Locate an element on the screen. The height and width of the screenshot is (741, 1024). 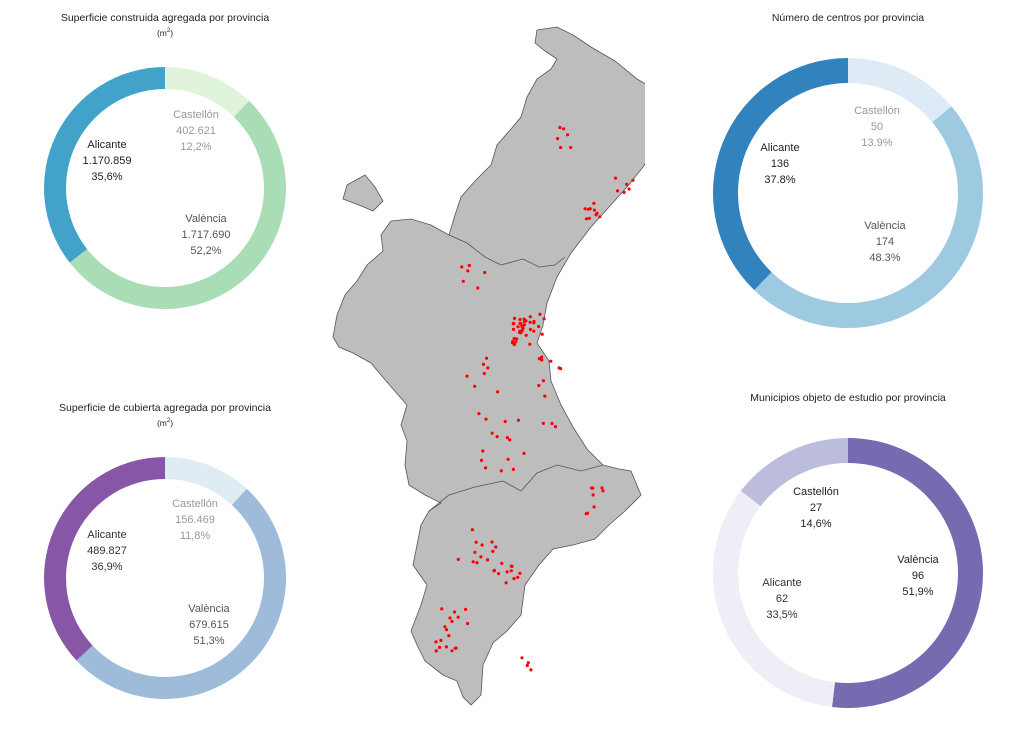
slice-value-label: 1.170.859 is located at coordinates (107, 161).